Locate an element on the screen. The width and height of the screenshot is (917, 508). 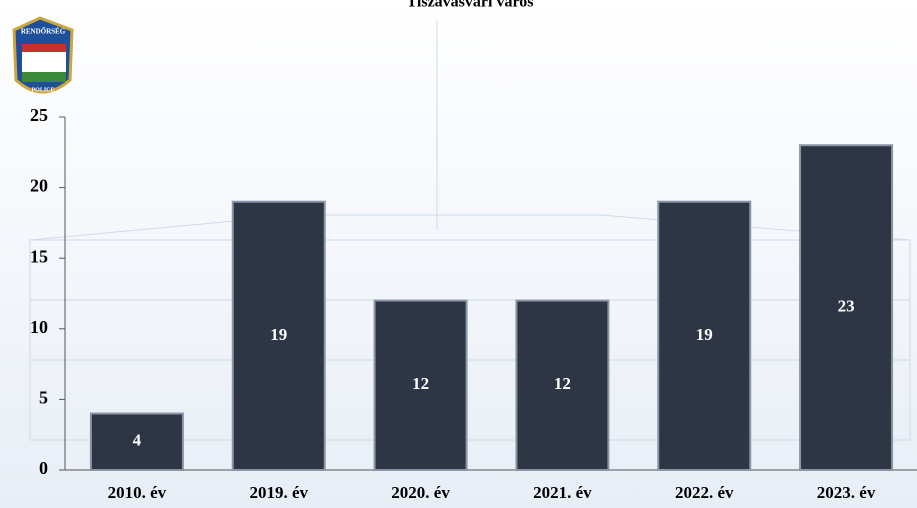
y-tick-label: 10 is located at coordinates (39, 327).